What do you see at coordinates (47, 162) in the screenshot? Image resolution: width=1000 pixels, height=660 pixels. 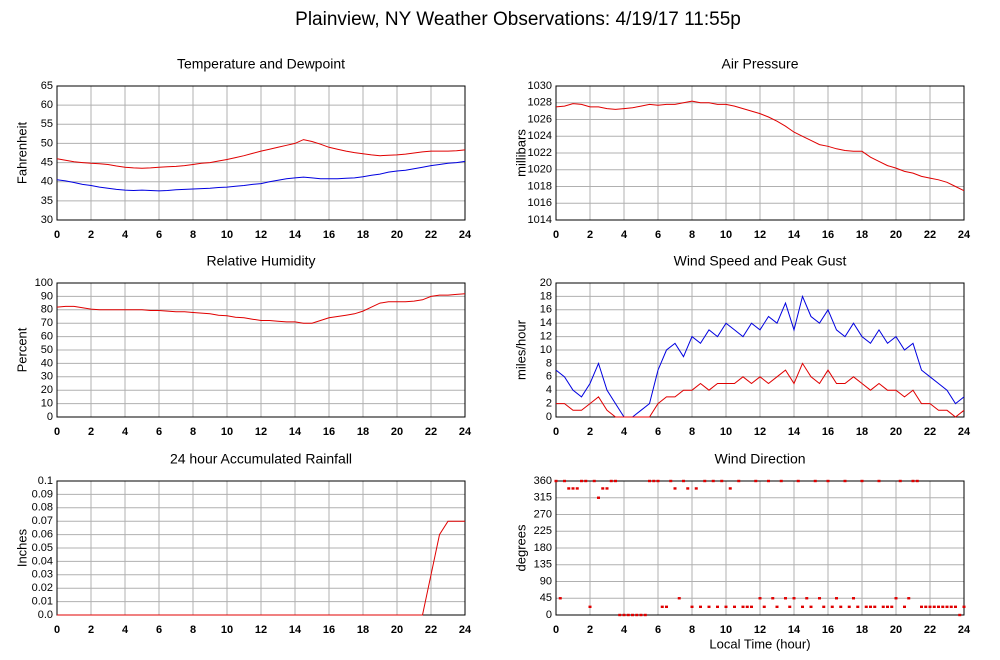 I see `y-tick-label: 45` at bounding box center [47, 162].